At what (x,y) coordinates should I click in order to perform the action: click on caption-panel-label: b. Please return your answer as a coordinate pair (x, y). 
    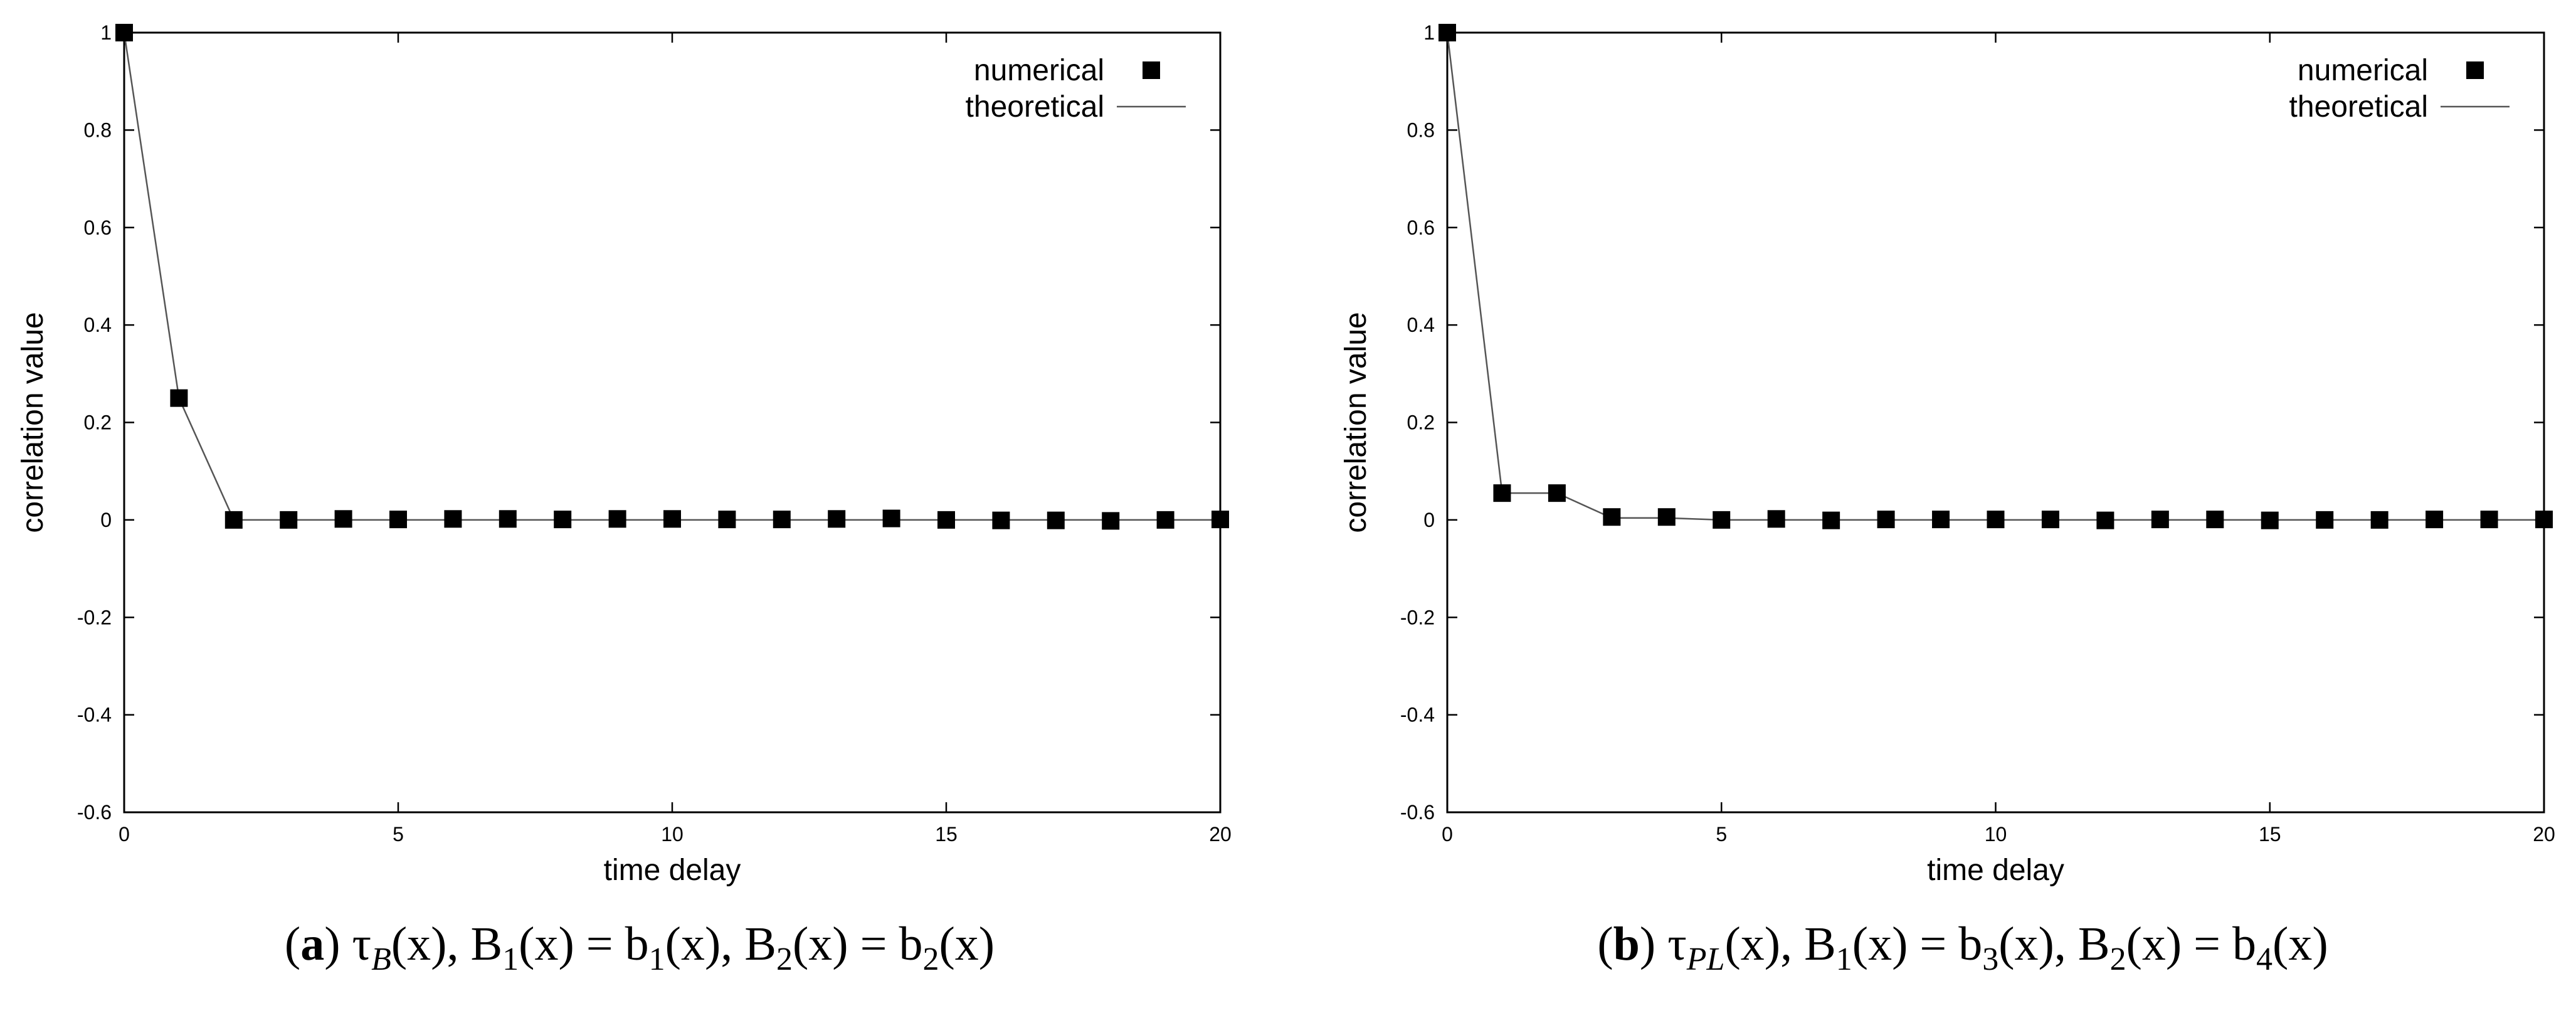
    Looking at the image, I should click on (1626, 944).